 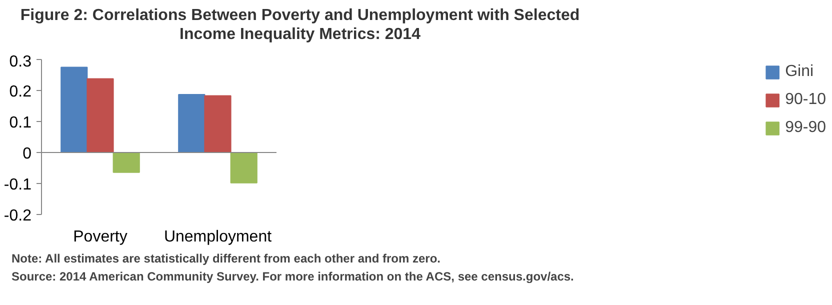 I want to click on y-tick-label: 0.3, so click(x=20, y=62).